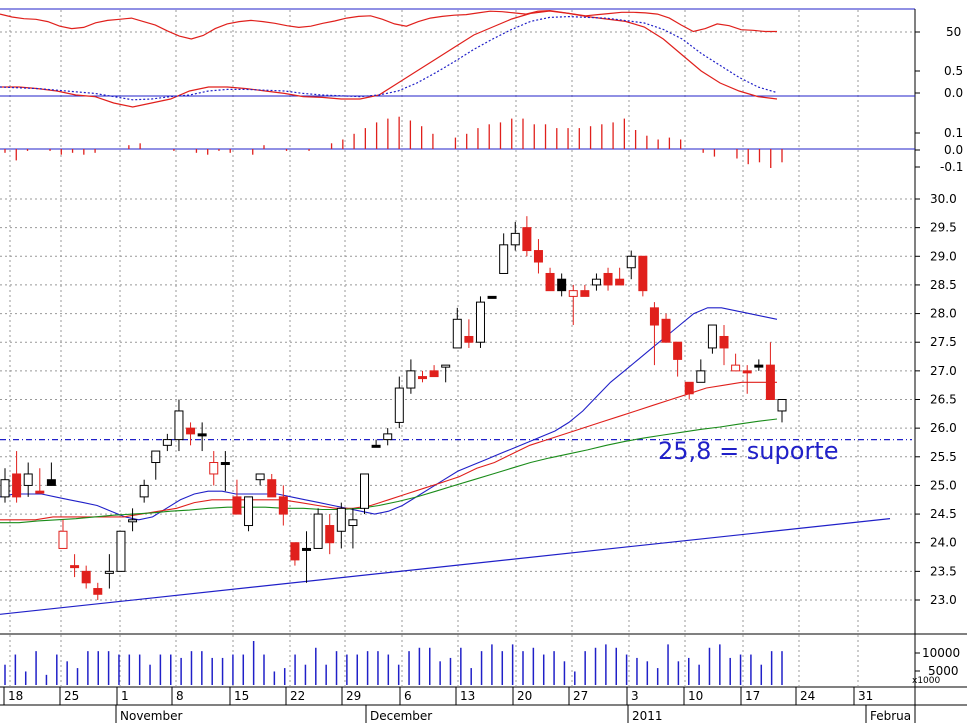 The image size is (967, 727). What do you see at coordinates (635, 696) in the screenshot?
I see `x-tick-label: 3` at bounding box center [635, 696].